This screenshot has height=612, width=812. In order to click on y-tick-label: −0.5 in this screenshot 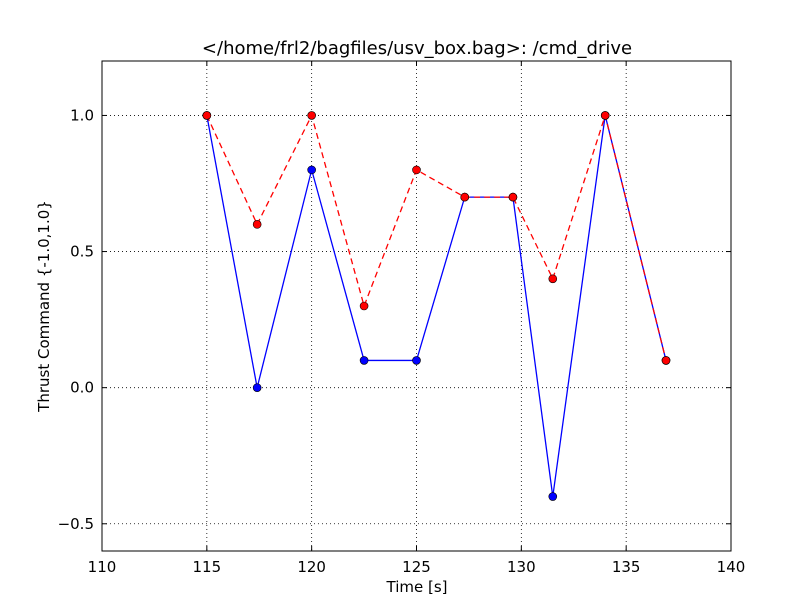, I will do `click(76, 524)`.